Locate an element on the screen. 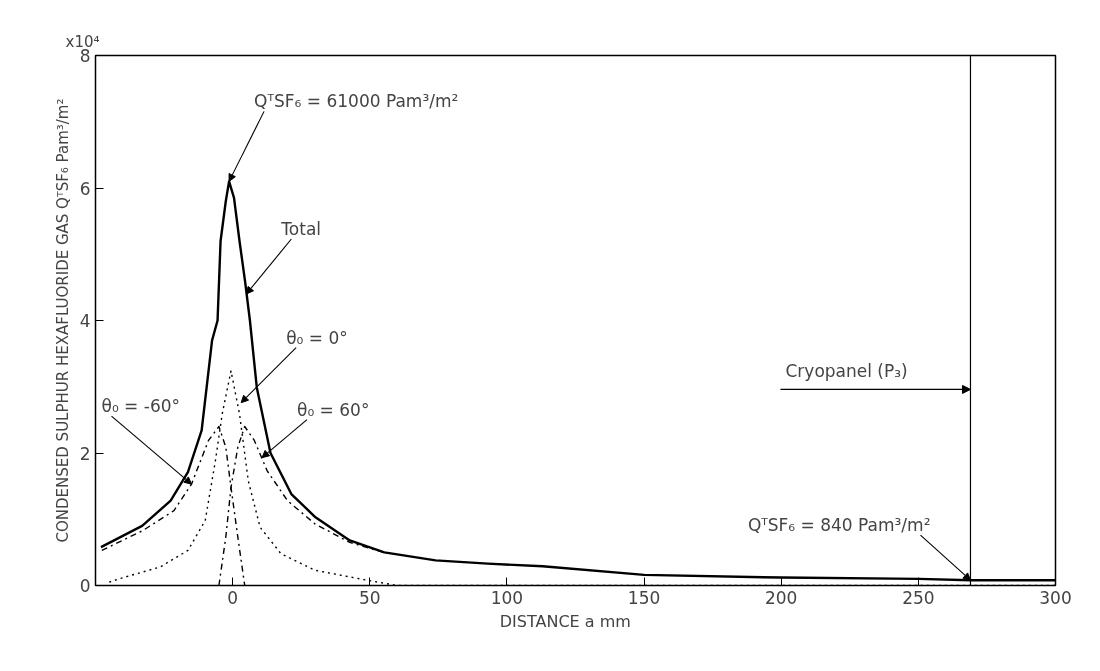 The image size is (1100, 671). x-tick-label: 150 is located at coordinates (644, 597).